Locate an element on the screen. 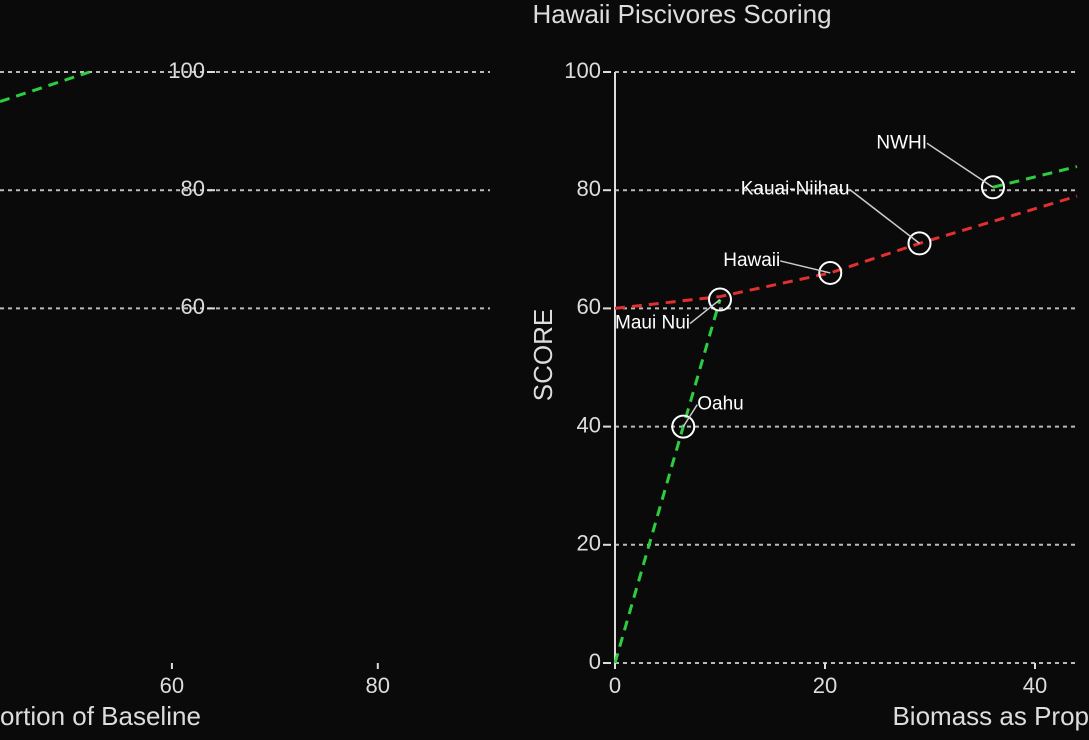 This screenshot has width=1089, height=740. point-label: Oahu is located at coordinates (720, 404).